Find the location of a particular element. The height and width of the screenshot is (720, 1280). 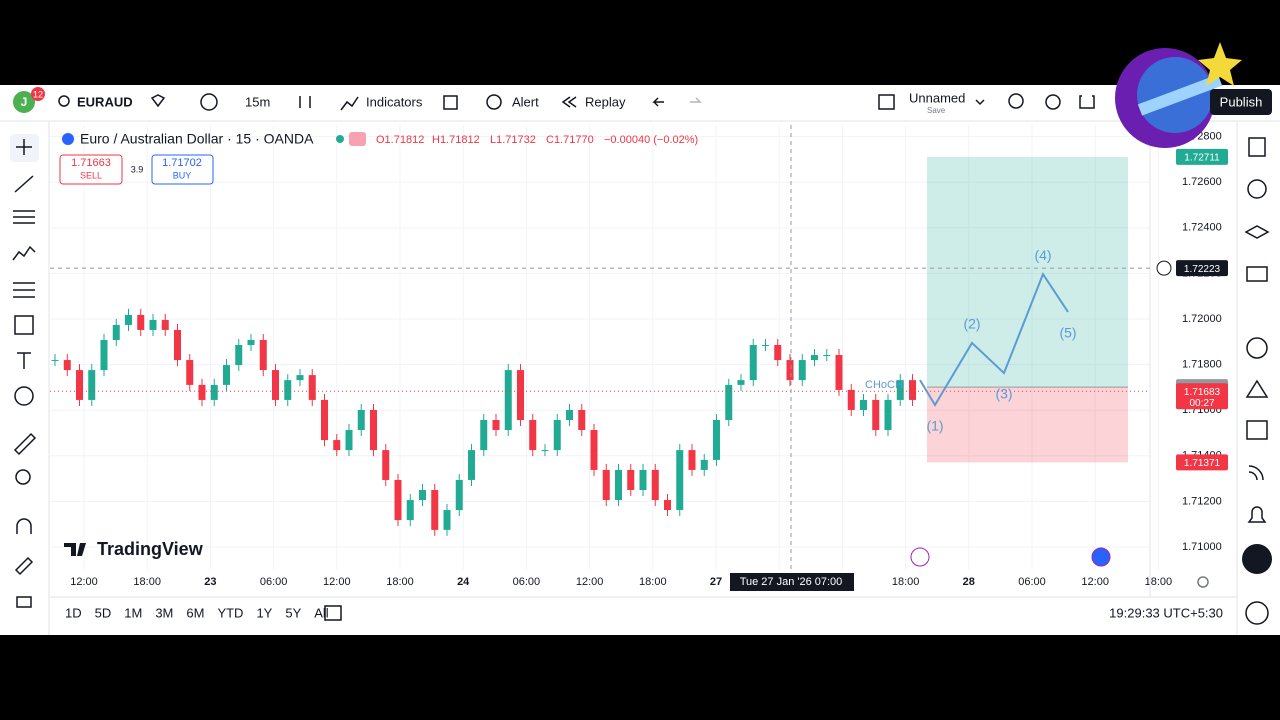

layout-icon is located at coordinates (886, 102).